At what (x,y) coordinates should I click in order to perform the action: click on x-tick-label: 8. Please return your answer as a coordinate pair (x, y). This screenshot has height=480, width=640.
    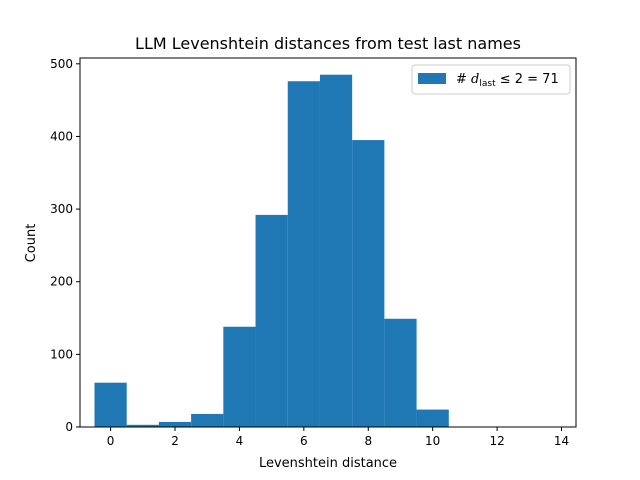
    Looking at the image, I should click on (368, 441).